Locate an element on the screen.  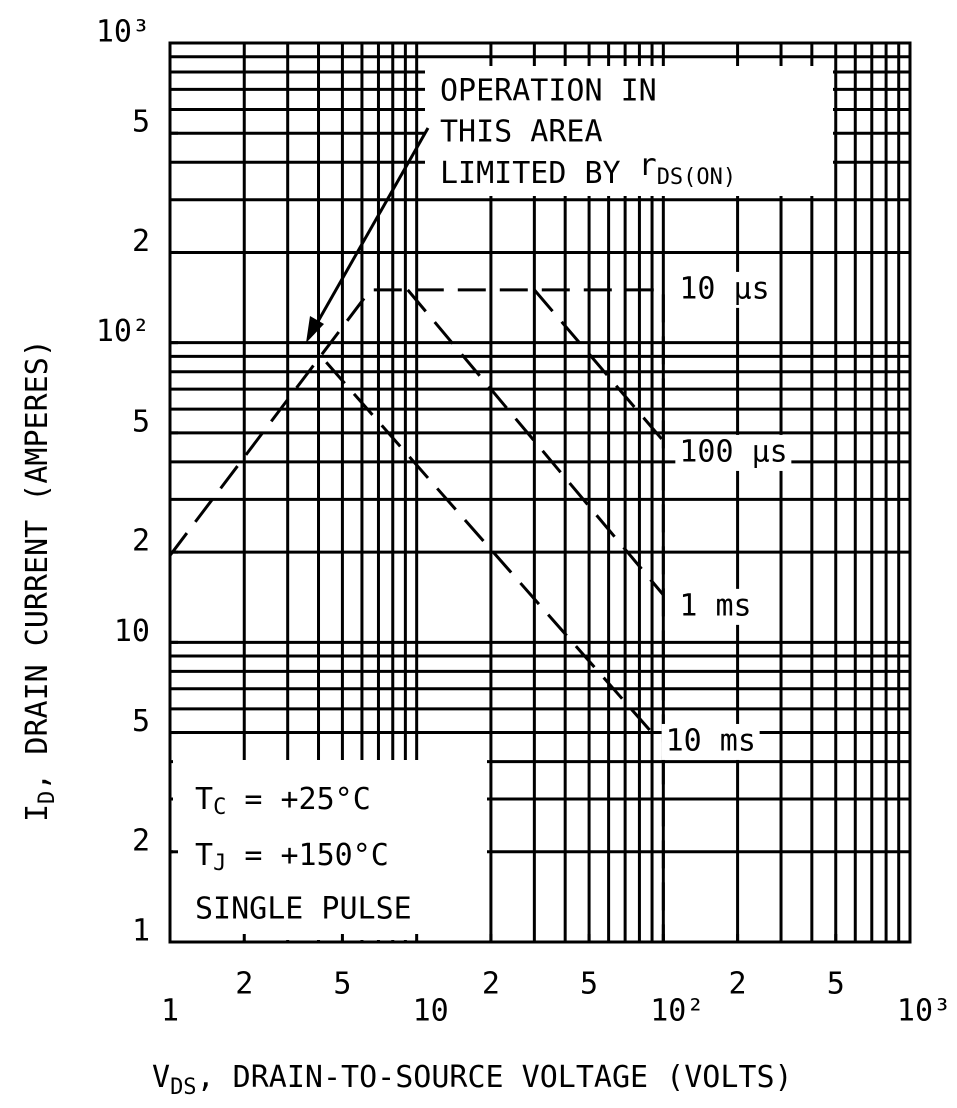
condition: TC = +25°C is located at coordinates (283, 801).